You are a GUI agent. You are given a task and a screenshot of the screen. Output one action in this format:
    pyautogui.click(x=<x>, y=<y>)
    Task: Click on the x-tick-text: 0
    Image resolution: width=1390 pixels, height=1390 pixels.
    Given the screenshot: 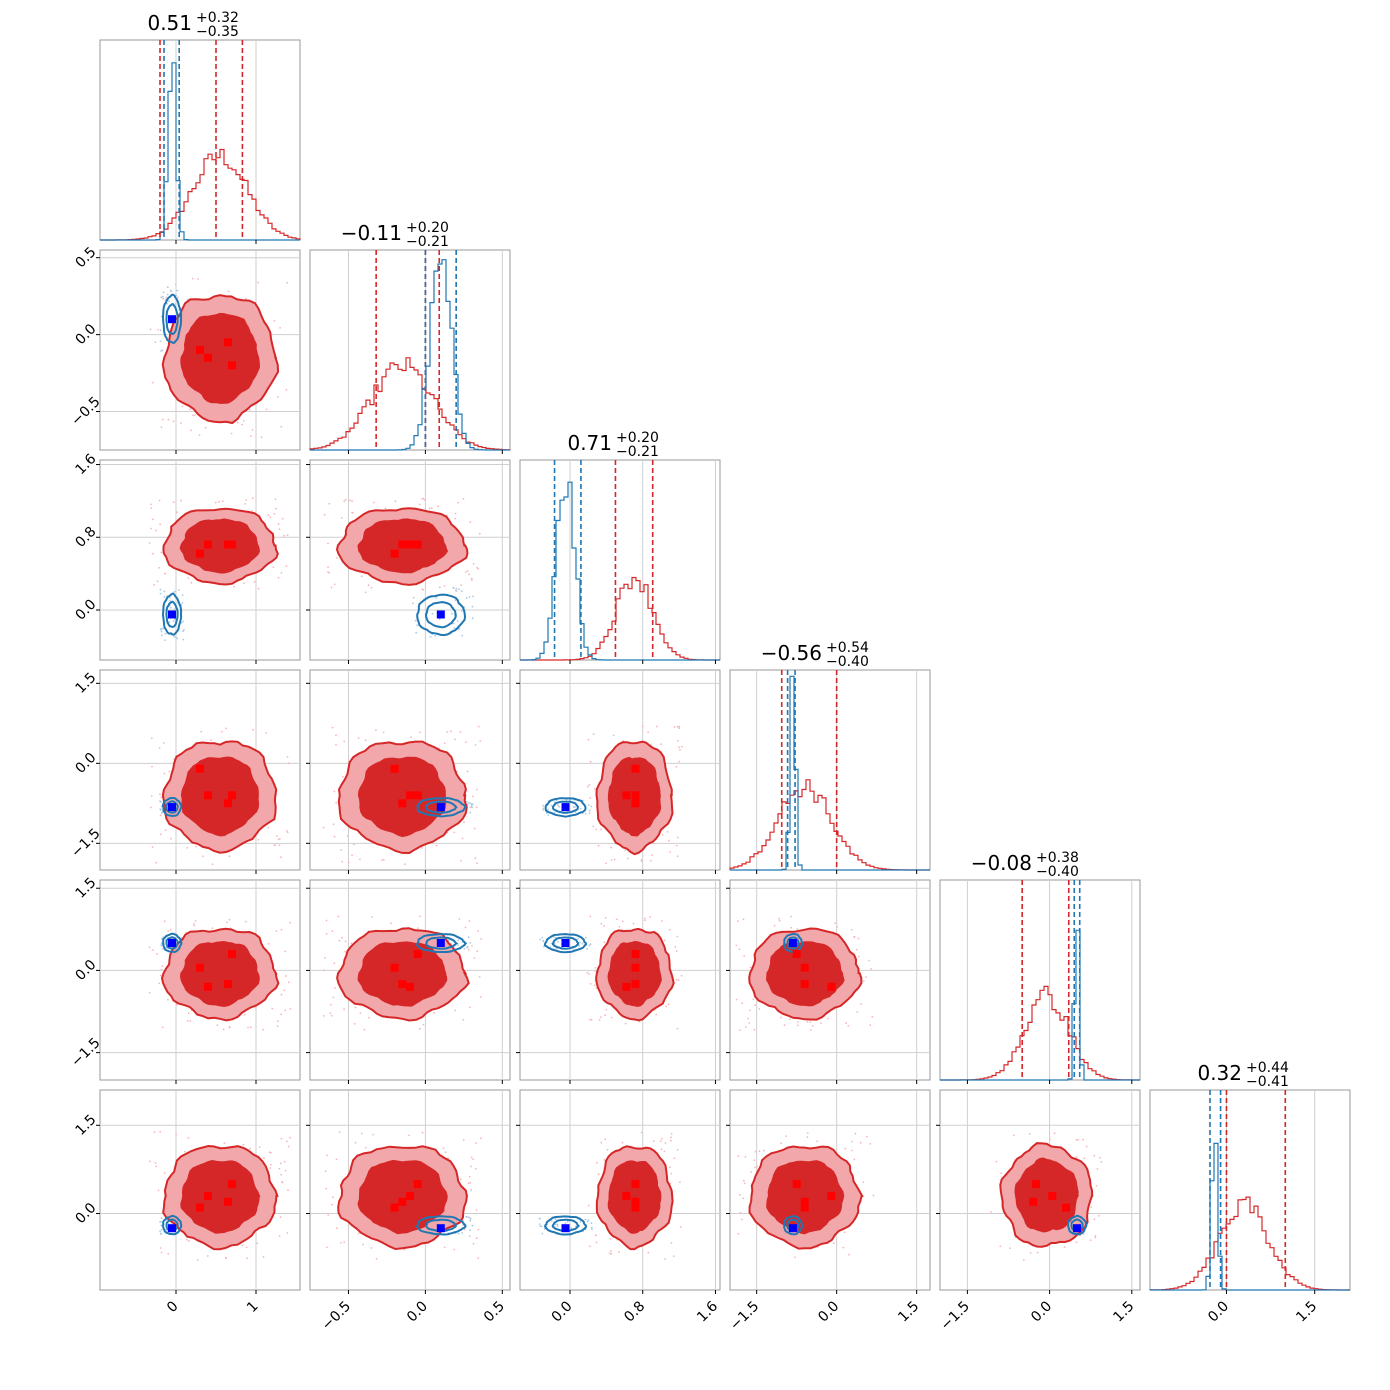 What is the action you would take?
    pyautogui.click(x=173, y=1307)
    